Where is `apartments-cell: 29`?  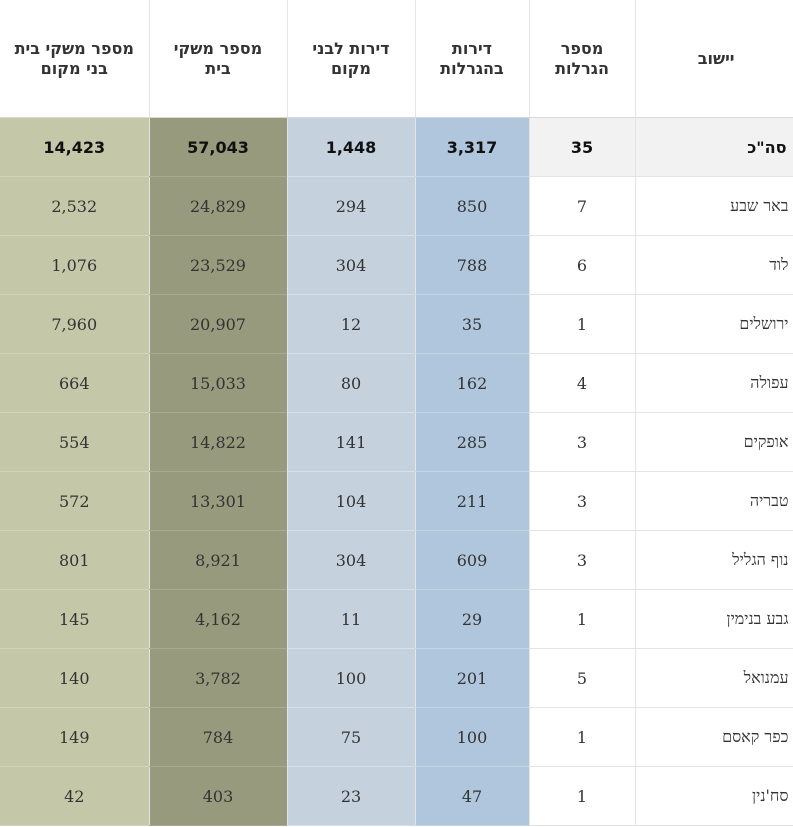
apartments-cell: 29 is located at coordinates (472, 619).